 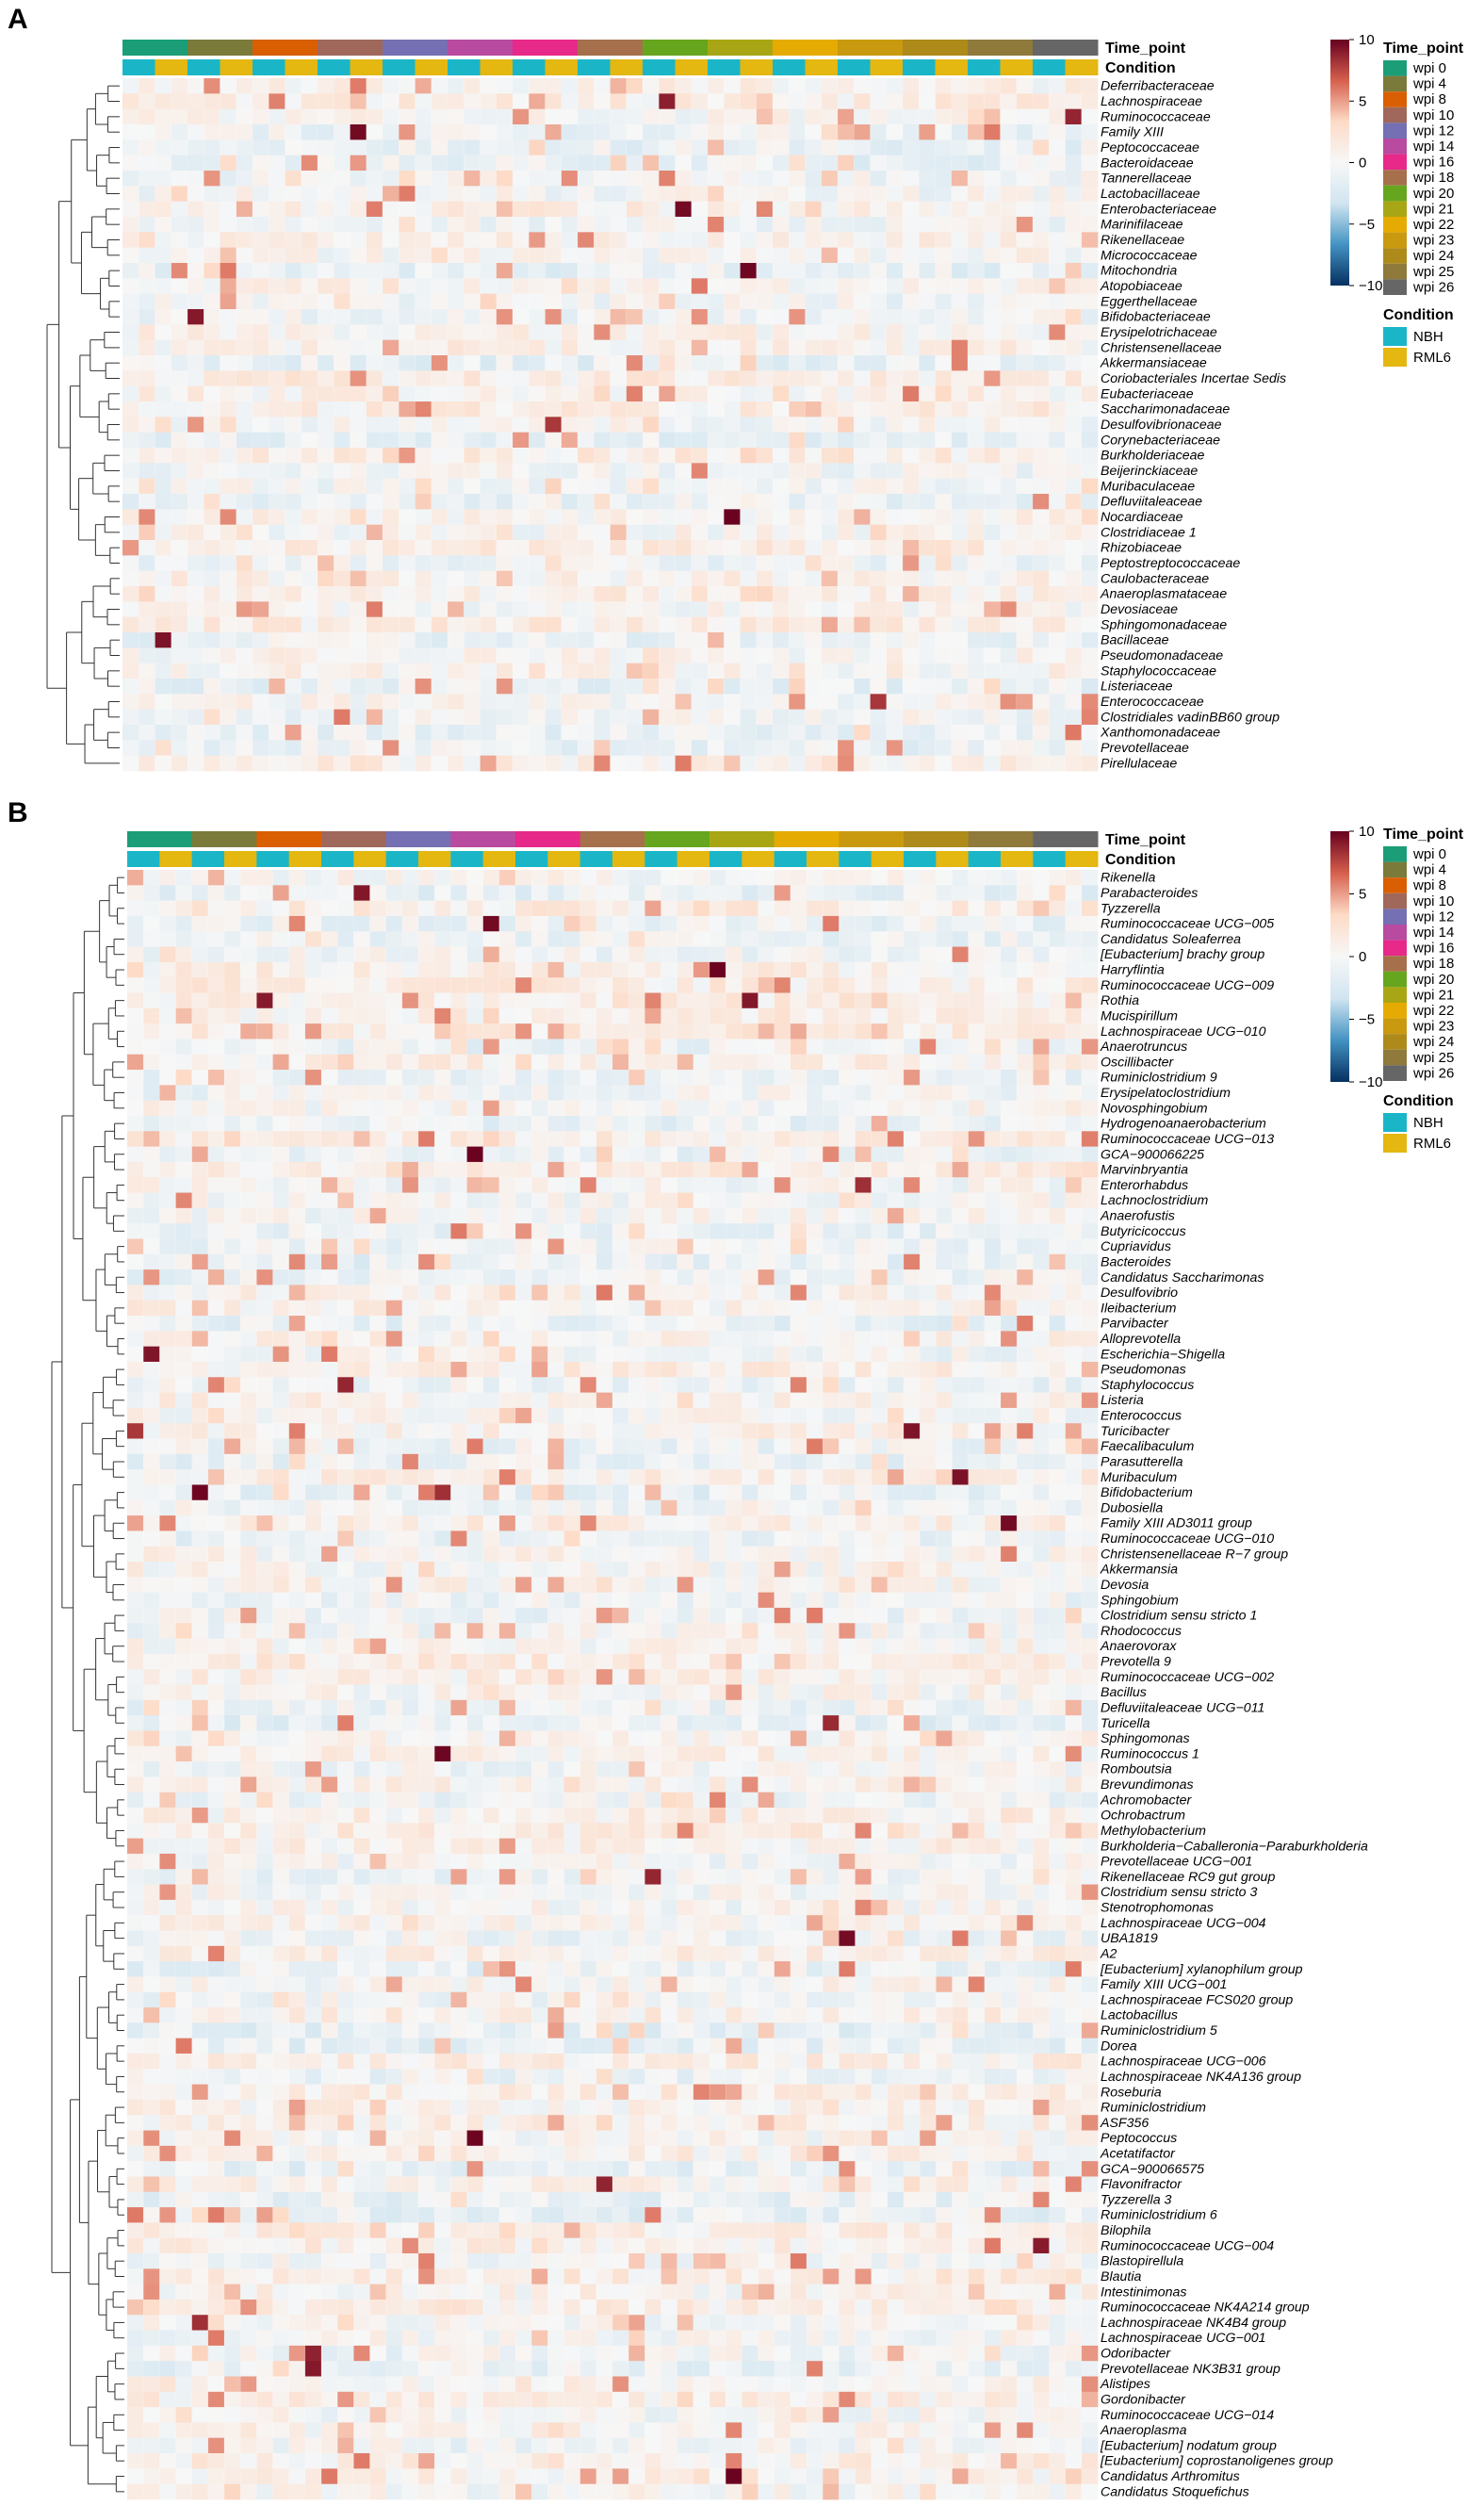 I want to click on row-label: Desulfovibrionaceae, so click(x=1161, y=425).